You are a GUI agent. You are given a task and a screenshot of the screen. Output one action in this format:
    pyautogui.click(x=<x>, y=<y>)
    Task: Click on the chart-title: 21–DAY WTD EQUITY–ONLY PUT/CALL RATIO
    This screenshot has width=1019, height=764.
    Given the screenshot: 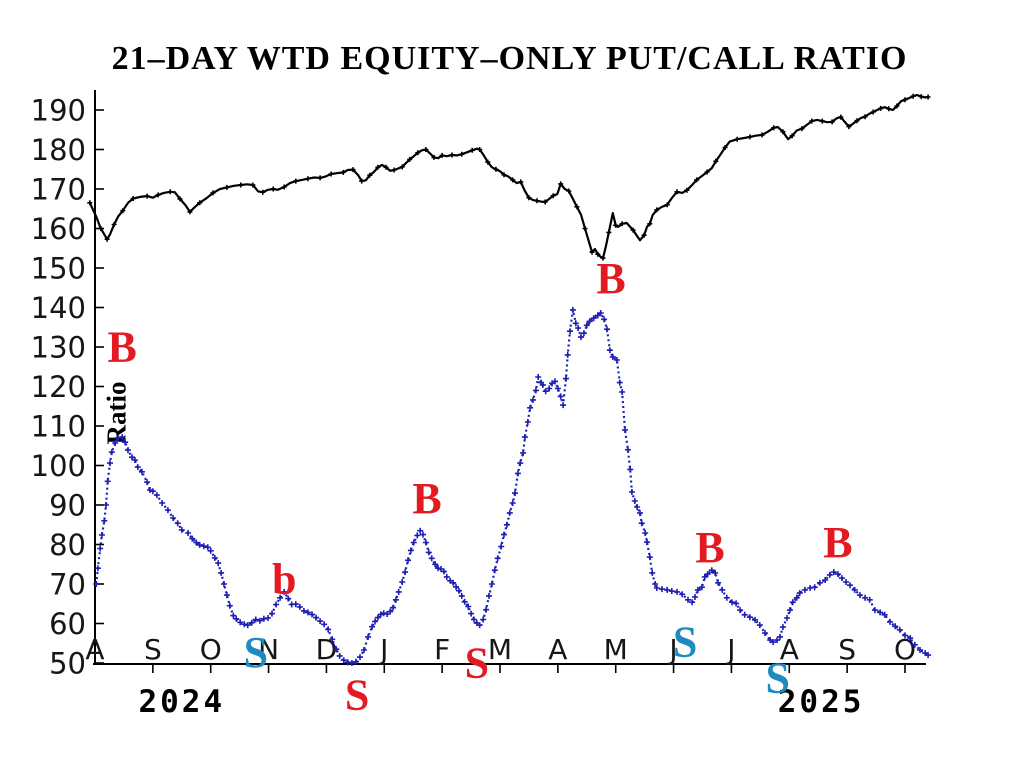 What is the action you would take?
    pyautogui.click(x=509, y=58)
    